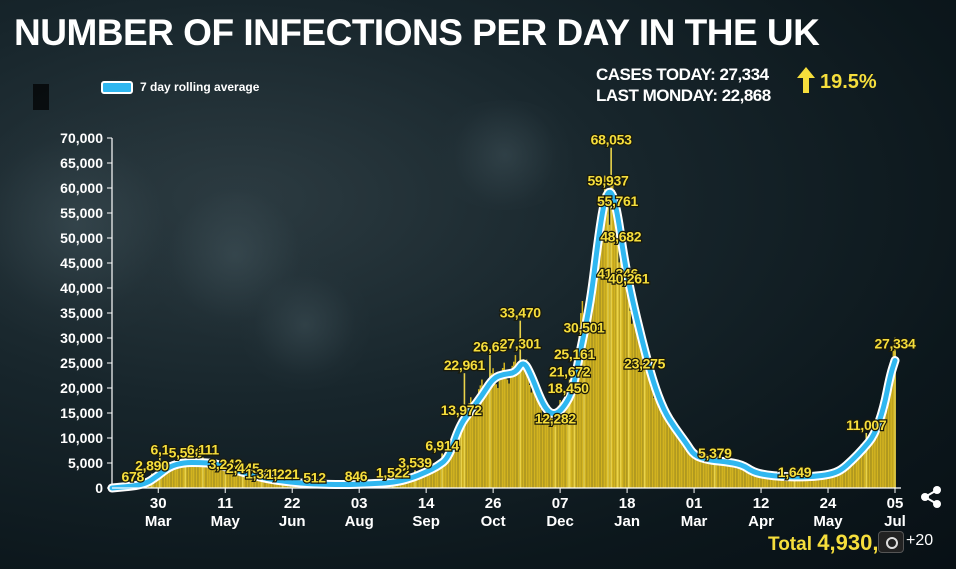  I want to click on data-label: 68,053, so click(612, 140).